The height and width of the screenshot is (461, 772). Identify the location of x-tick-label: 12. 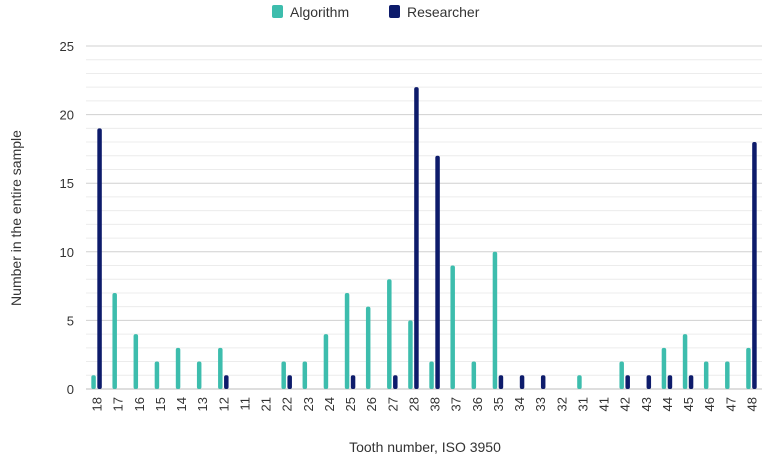
(223, 404).